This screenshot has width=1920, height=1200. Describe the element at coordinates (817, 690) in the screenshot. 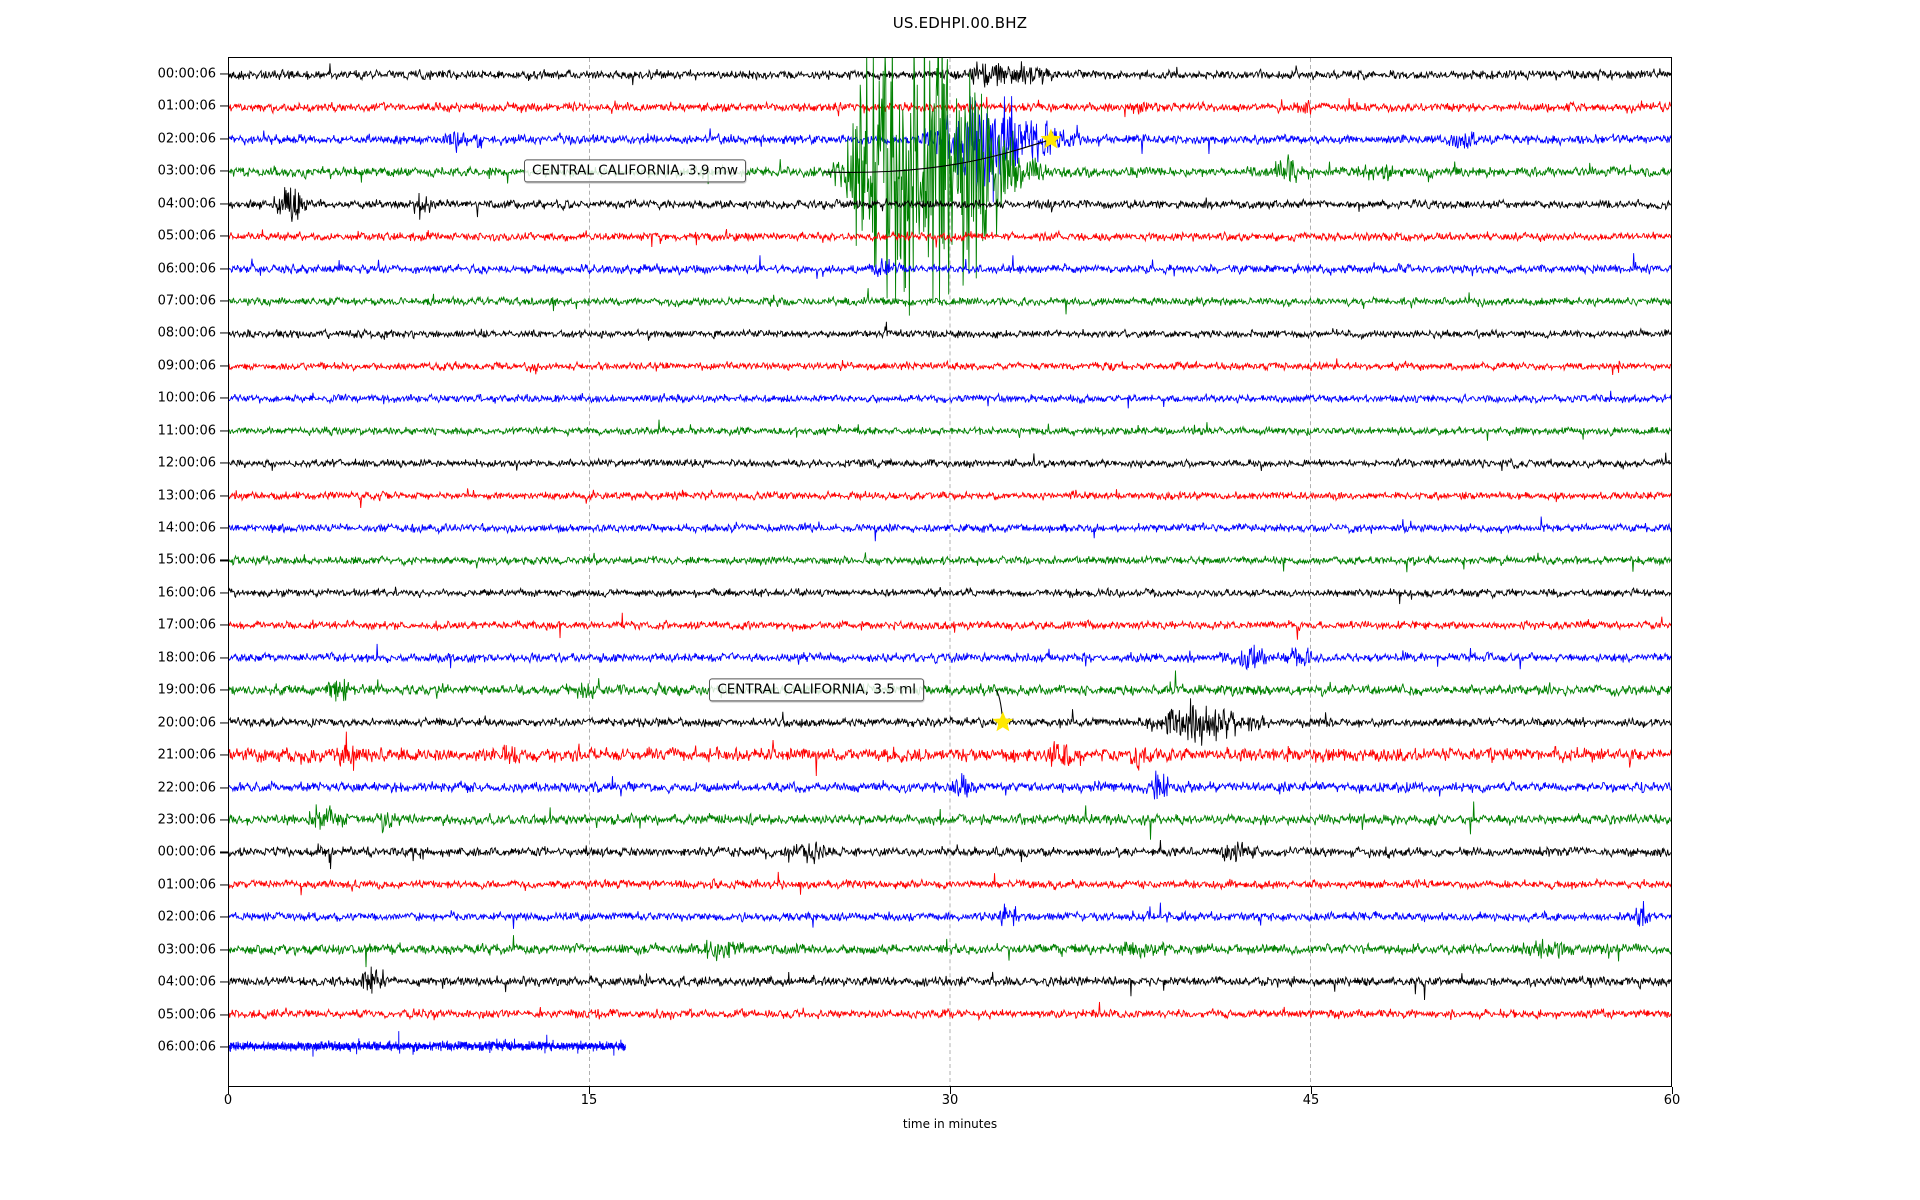

I see `event-annotation-label: CENTRAL CALIFORNIA, 3.5 ml` at that location.